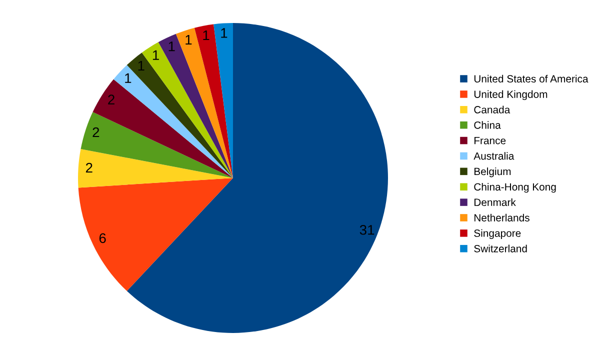 This screenshot has height=343, width=605. Describe the element at coordinates (495, 202) in the screenshot. I see `legend-label: Denmark` at that location.